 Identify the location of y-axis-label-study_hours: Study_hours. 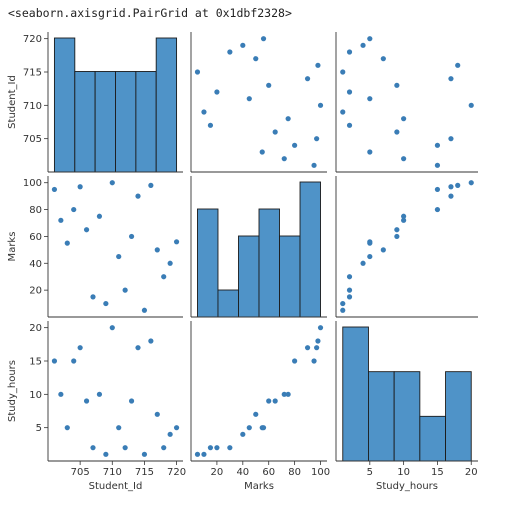
(12, 391).